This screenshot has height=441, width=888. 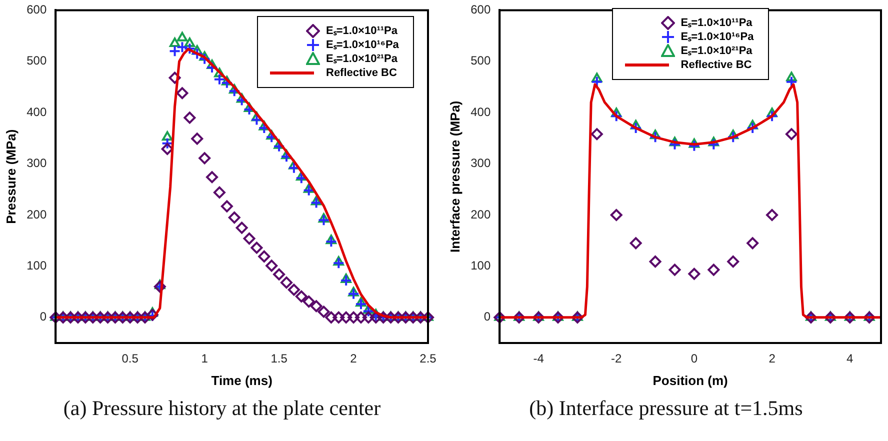 What do you see at coordinates (616, 359) in the screenshot?
I see `x-tick-label: -2` at bounding box center [616, 359].